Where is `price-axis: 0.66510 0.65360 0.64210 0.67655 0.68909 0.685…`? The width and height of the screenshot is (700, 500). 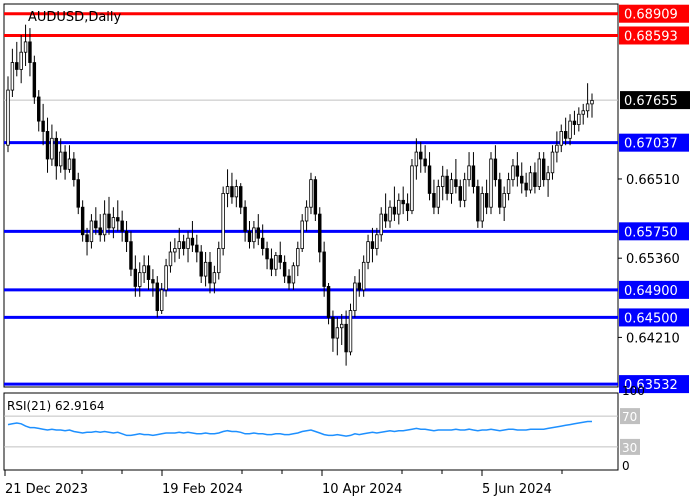
price-axis: 0.66510 0.65360 0.64210 0.67655 0.68909 0.685… is located at coordinates (654, 238).